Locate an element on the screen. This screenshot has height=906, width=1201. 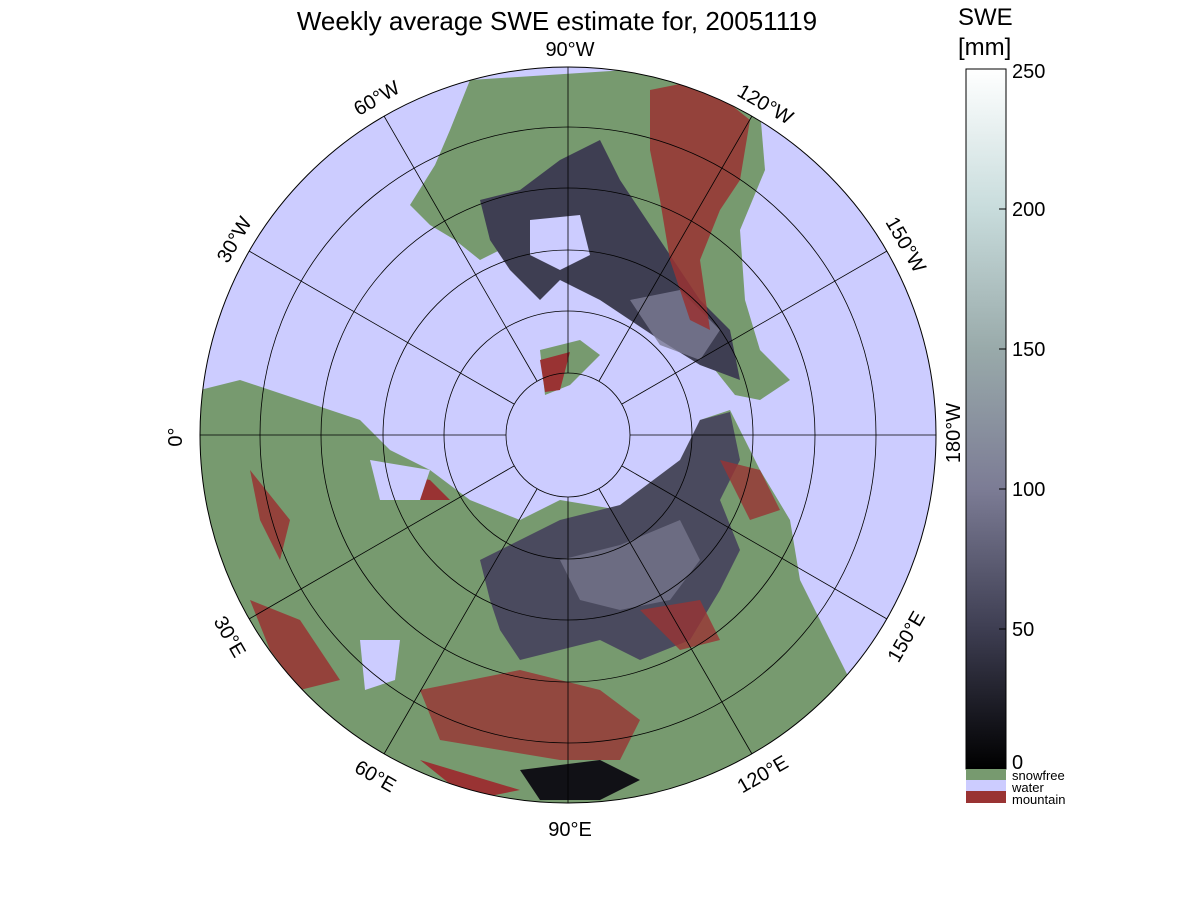
hudson-bay is located at coordinates (560, 242).